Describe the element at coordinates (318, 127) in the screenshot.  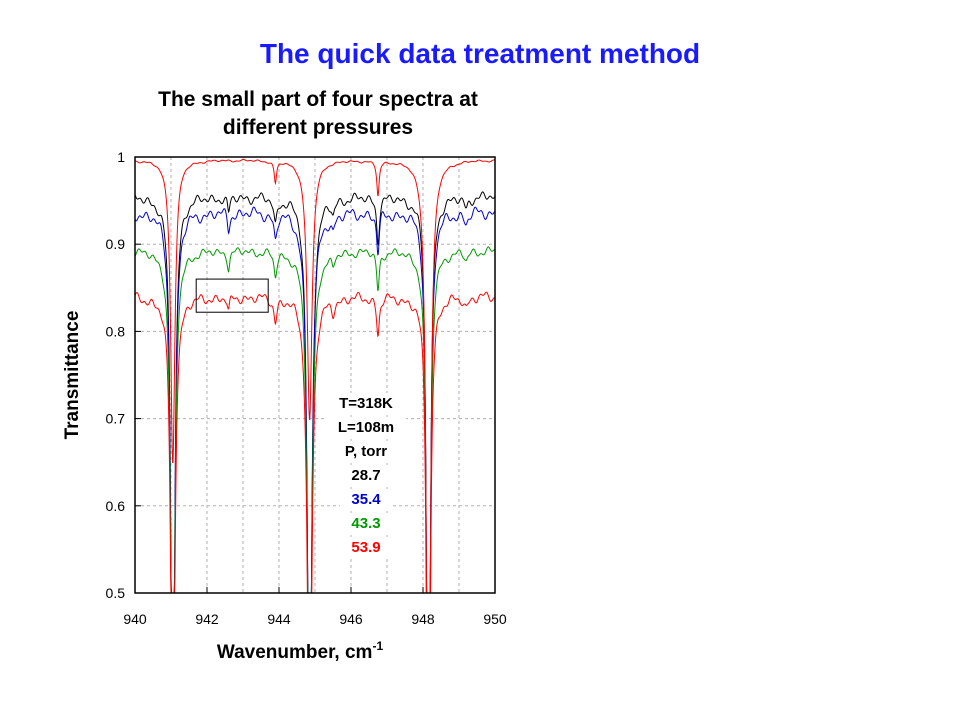
I see `chart-title-line-2: different pressures` at that location.